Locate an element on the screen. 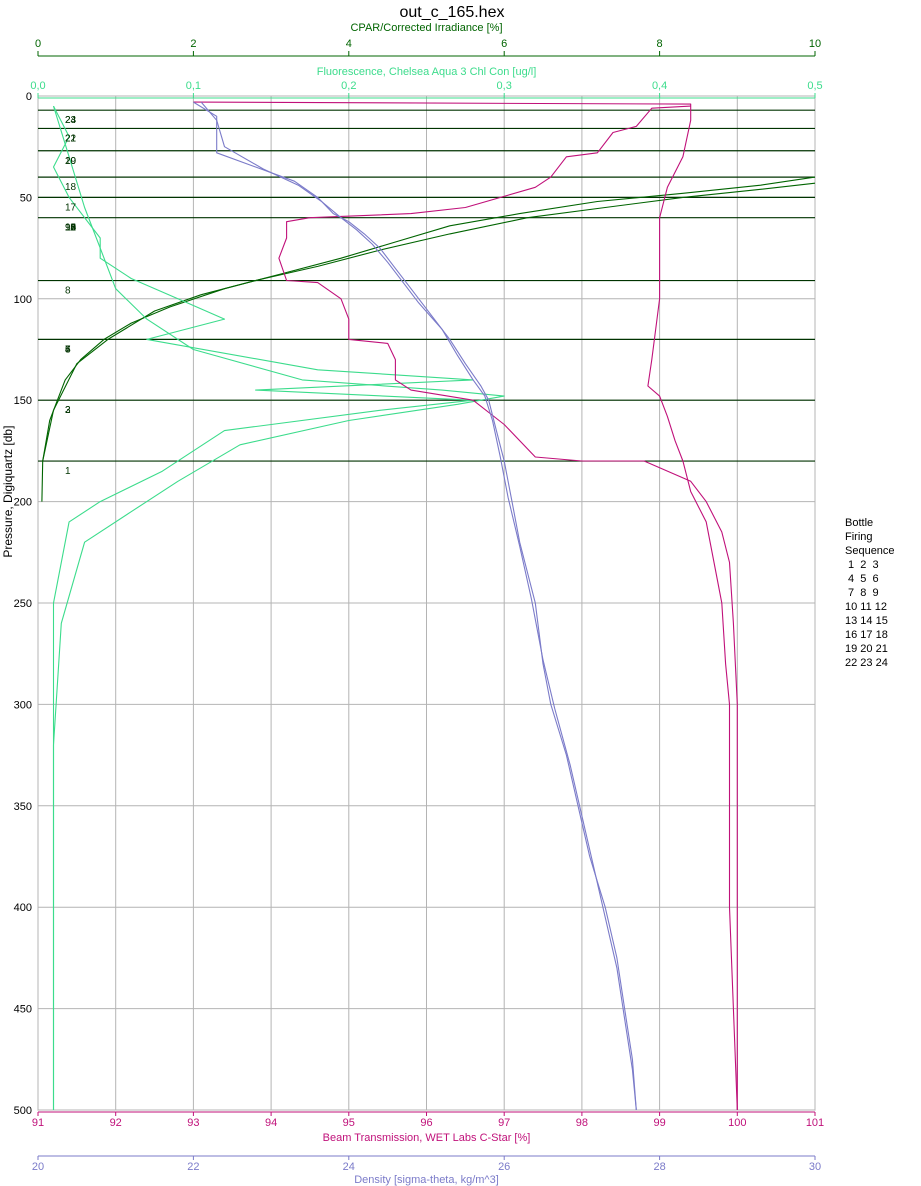 The height and width of the screenshot is (1186, 921). y-tick-label: 100 is located at coordinates (23, 300).